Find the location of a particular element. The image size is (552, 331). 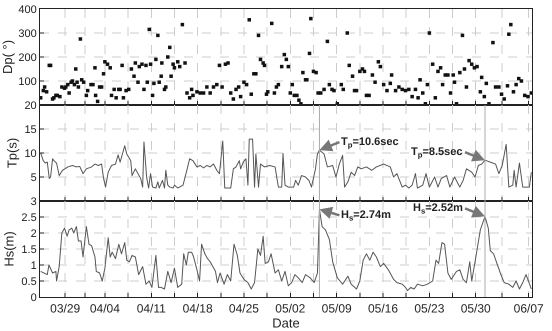

annotation: H$_{s}$=2.74m is located at coordinates (366, 215).